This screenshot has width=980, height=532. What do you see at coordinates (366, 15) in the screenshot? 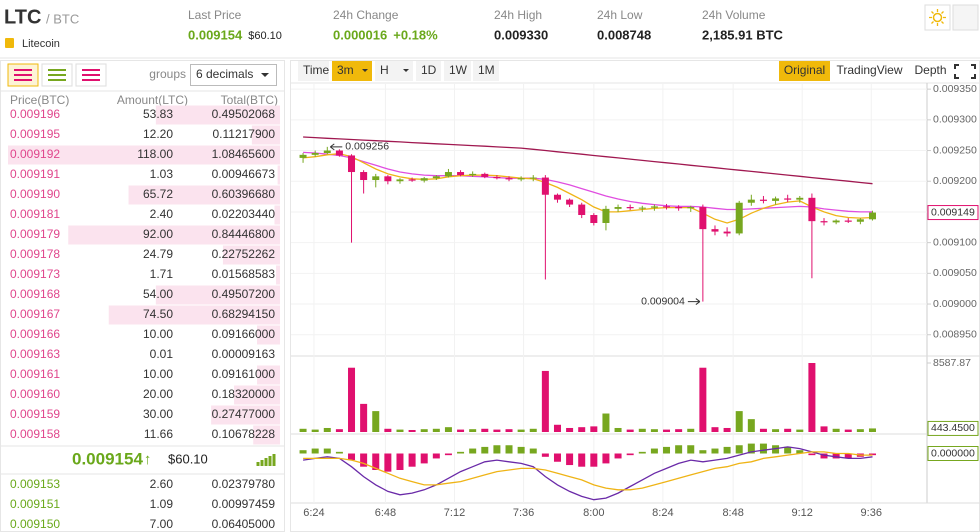
I see `stat-label: 24h Change` at bounding box center [366, 15].